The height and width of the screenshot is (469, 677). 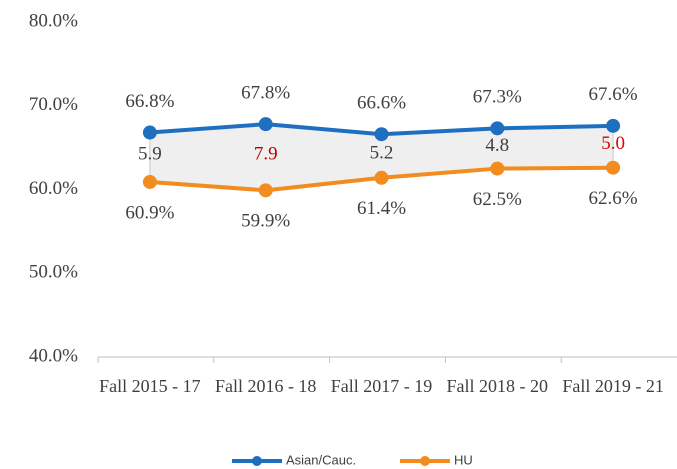 What do you see at coordinates (497, 199) in the screenshot?
I see `data-label: 62.5%` at bounding box center [497, 199].